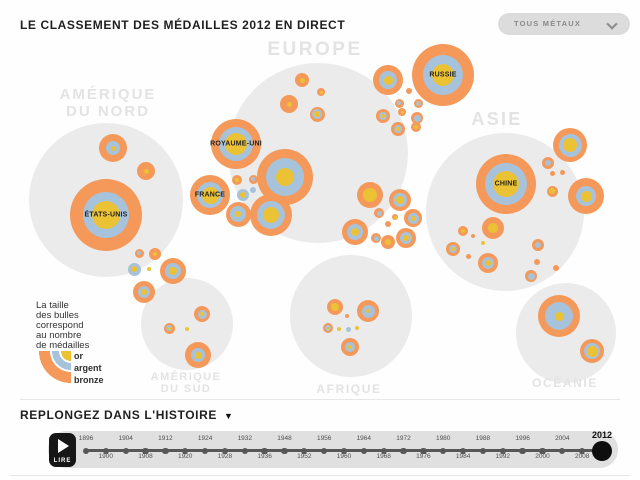 The image size is (640, 480). Describe the element at coordinates (562, 438) in the screenshot. I see `timeline-year-label: 2004` at that location.